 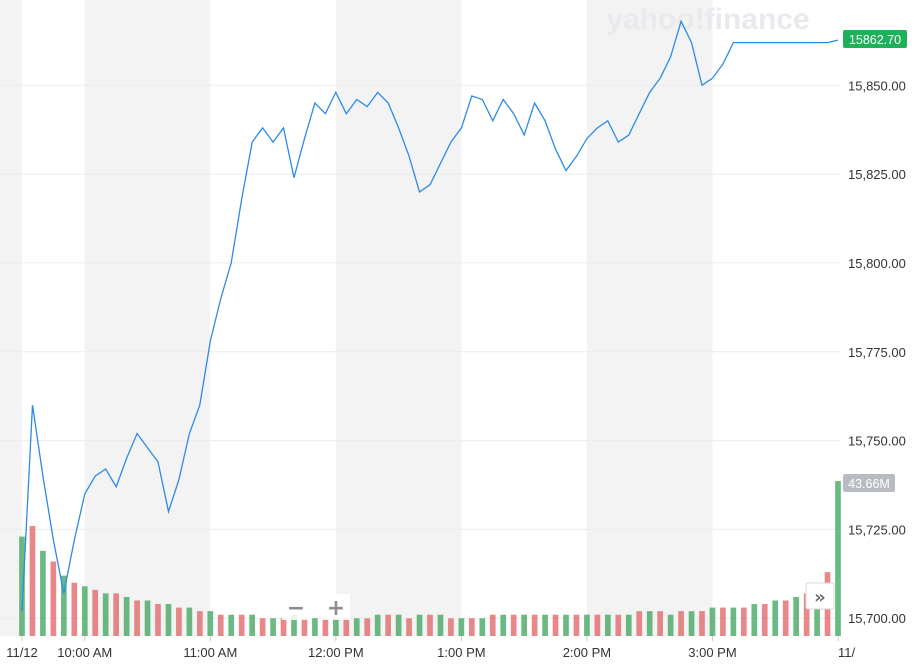 I want to click on y-tick-label: 15,725.00, so click(x=877, y=529).